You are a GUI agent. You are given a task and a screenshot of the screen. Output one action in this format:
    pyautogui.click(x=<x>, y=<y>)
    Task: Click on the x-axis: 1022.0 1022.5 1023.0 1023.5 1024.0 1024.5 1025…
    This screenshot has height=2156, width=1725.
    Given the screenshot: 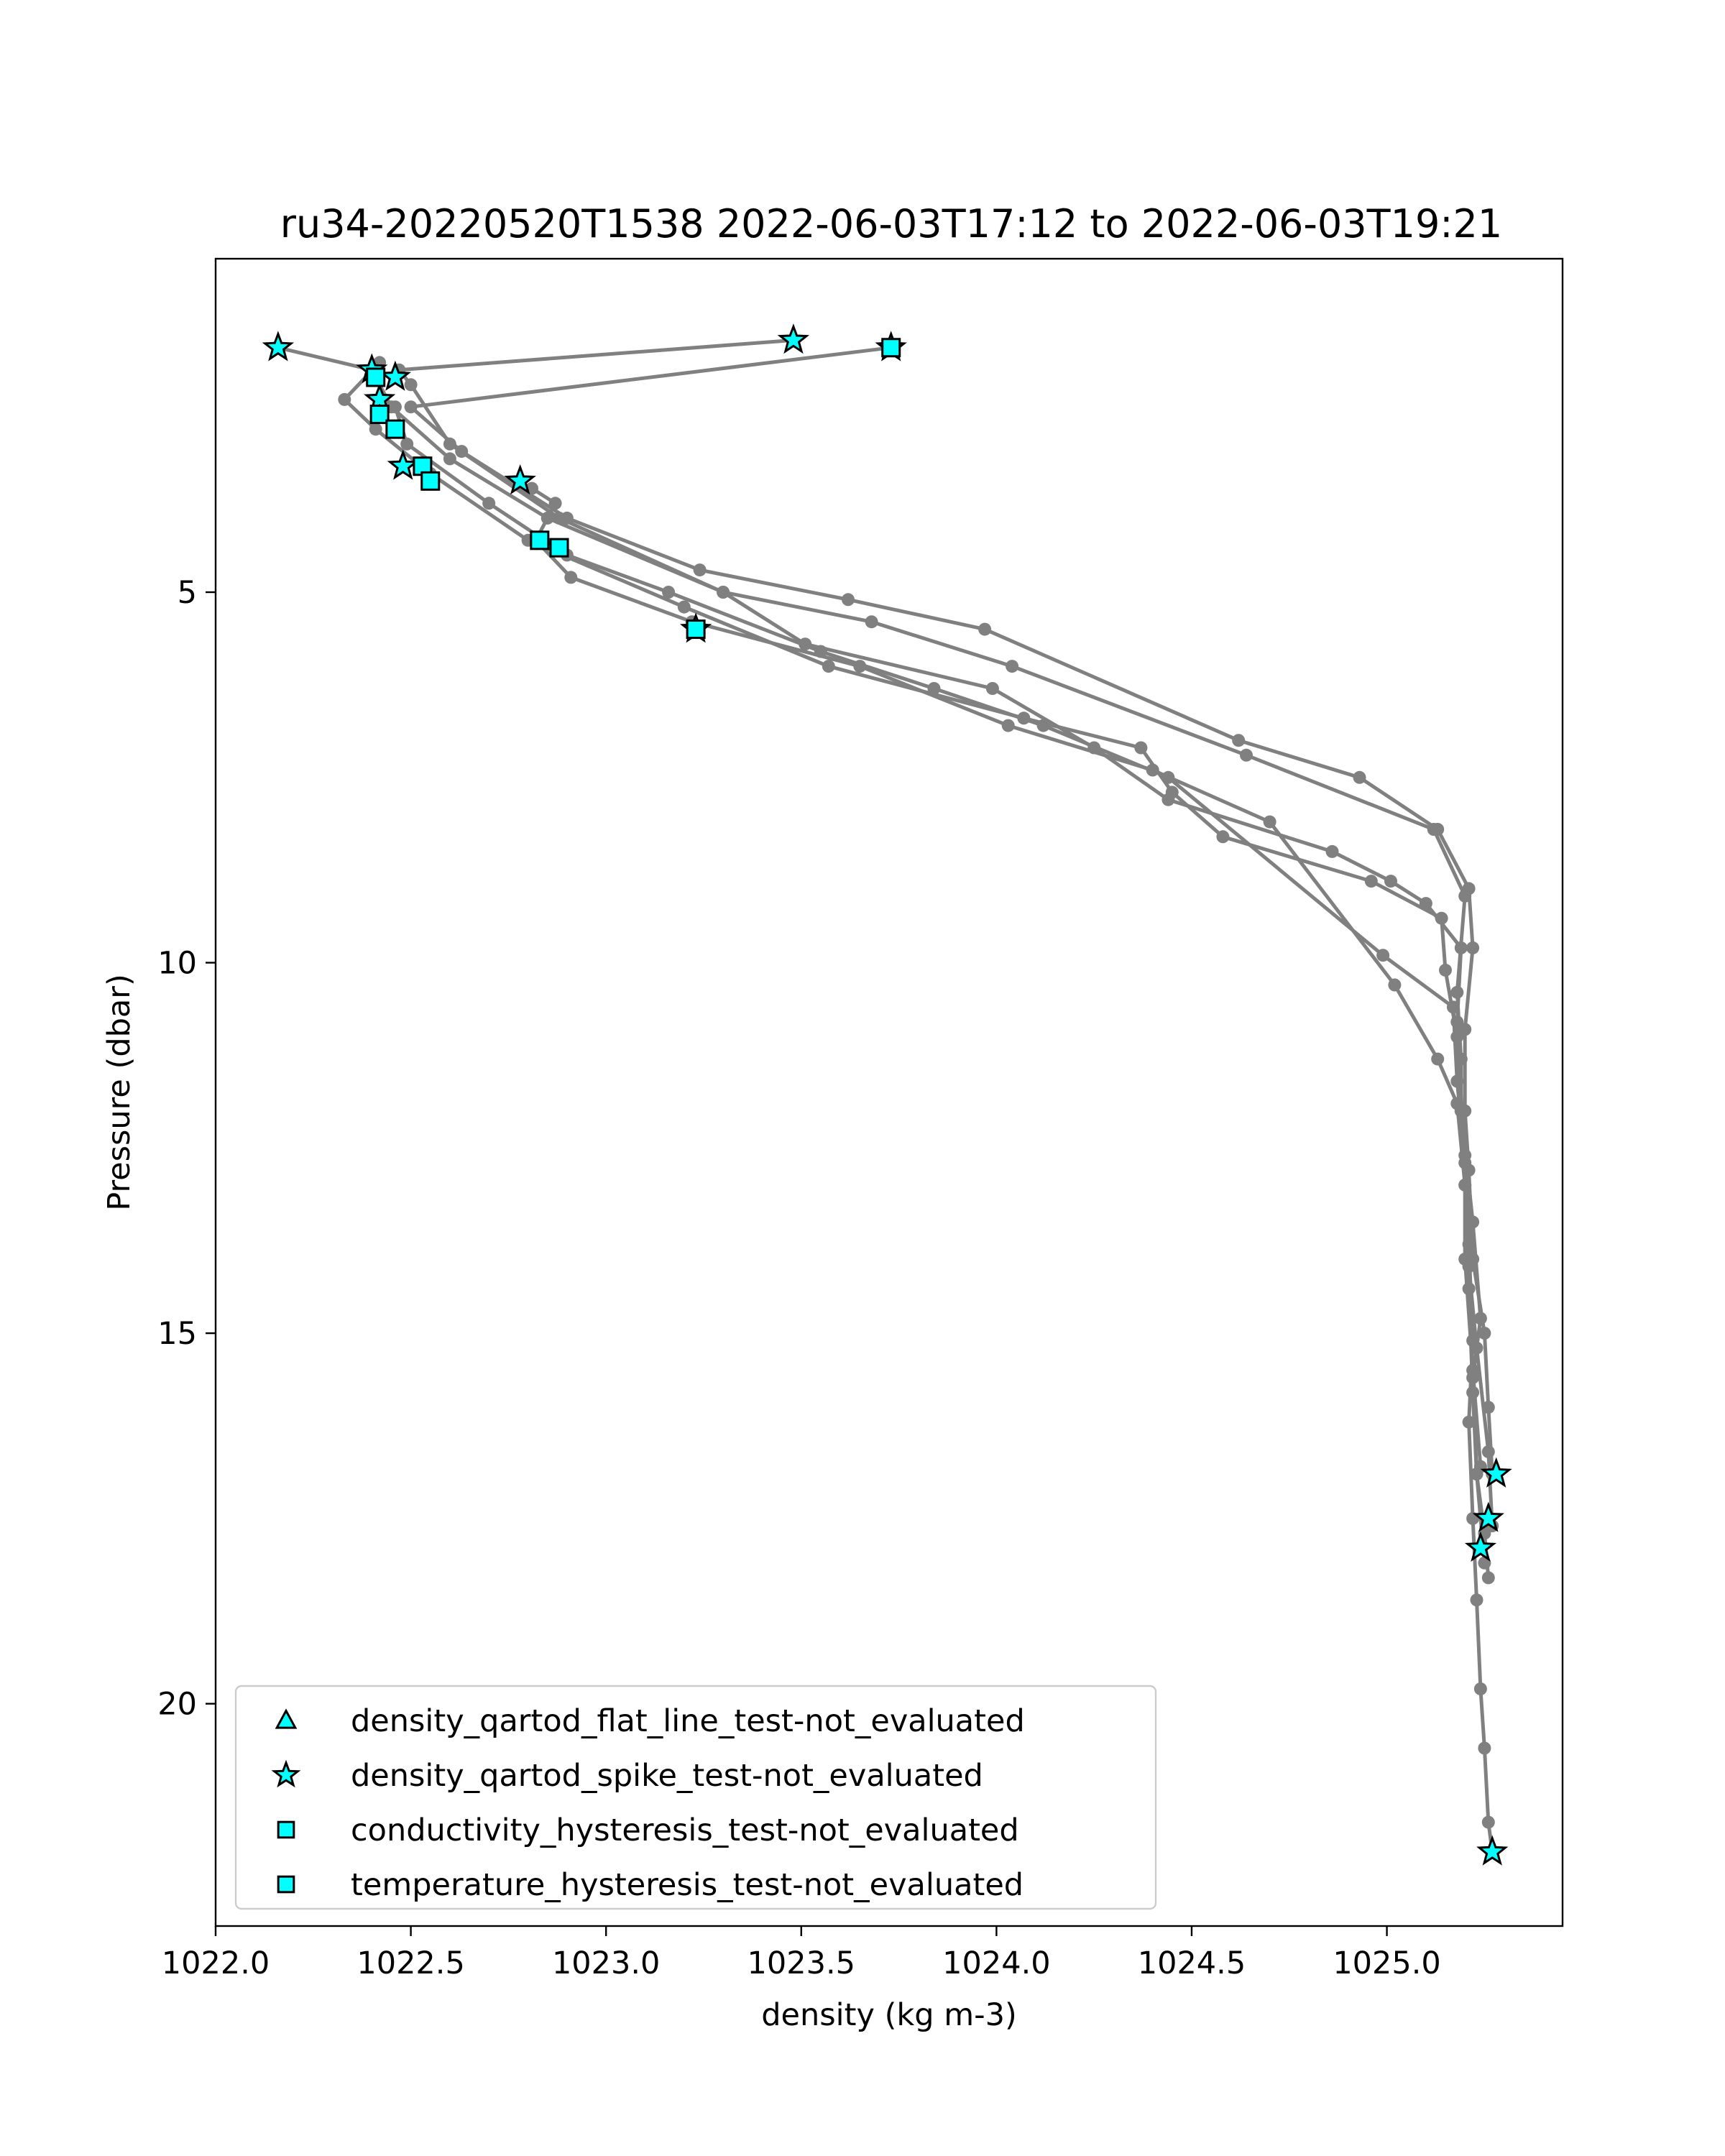 What is the action you would take?
    pyautogui.click(x=801, y=1953)
    